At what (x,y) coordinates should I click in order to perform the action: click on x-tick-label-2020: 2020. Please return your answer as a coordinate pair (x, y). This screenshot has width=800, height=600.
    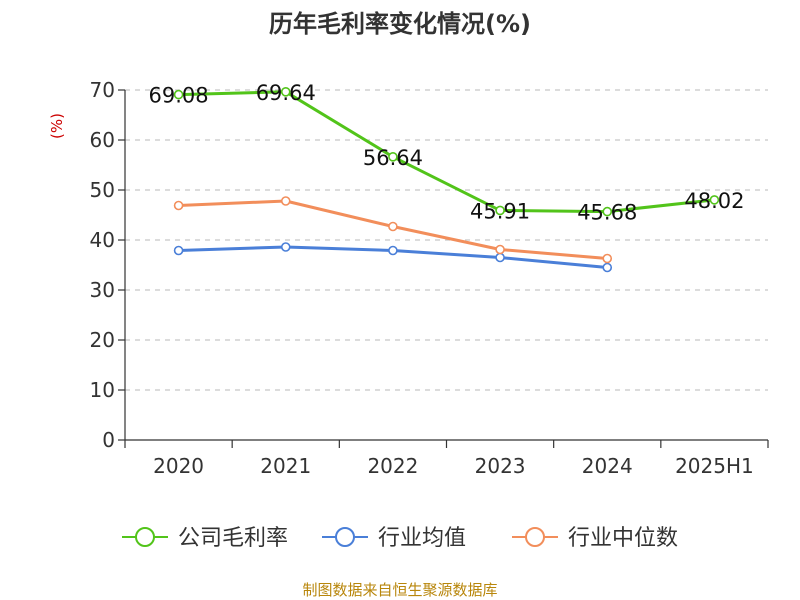
    Looking at the image, I should click on (178, 466).